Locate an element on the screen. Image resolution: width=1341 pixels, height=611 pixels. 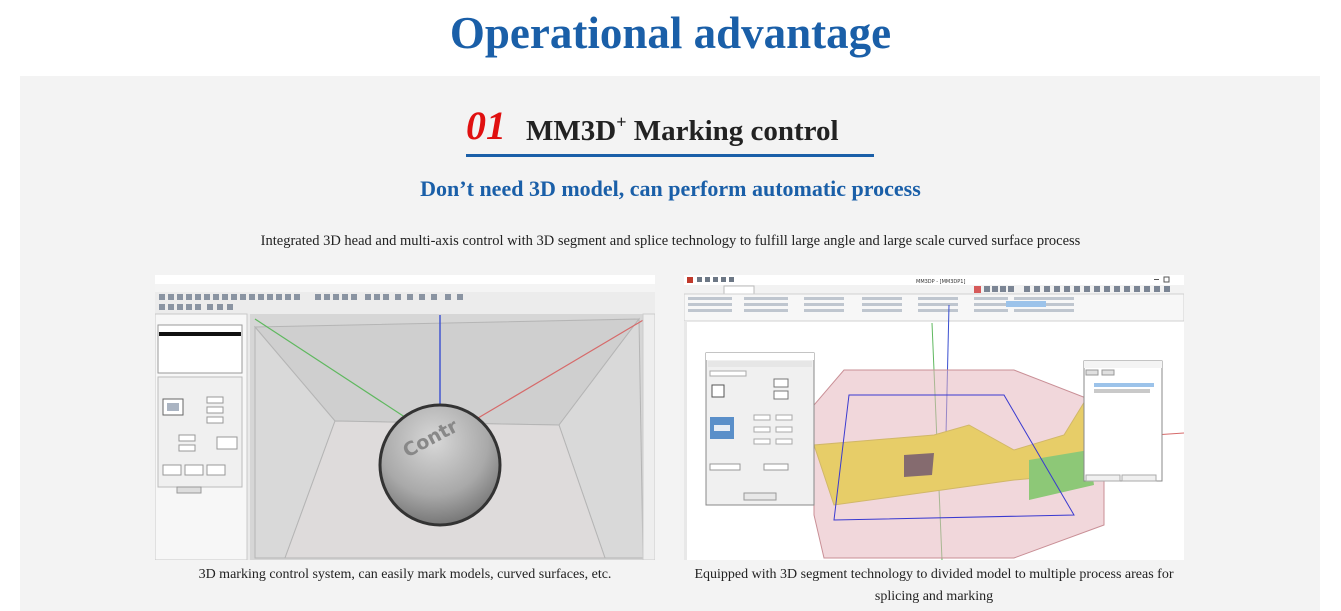
section-title: MM3D+ Marking control is located at coordinates (682, 130).